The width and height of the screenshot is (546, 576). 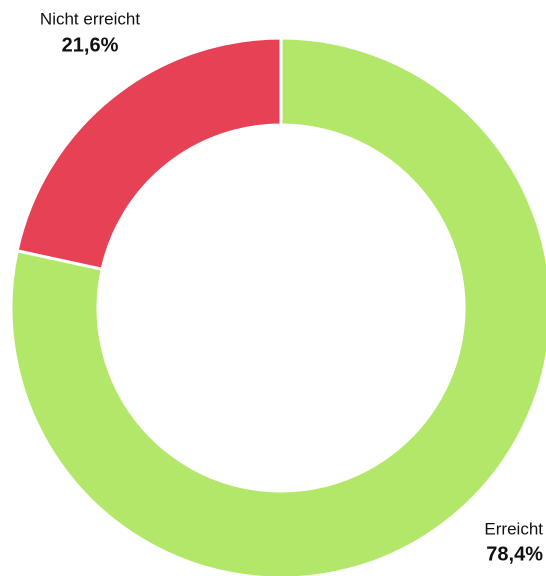 I want to click on slice-label: Nicht erreicht, so click(x=90, y=18).